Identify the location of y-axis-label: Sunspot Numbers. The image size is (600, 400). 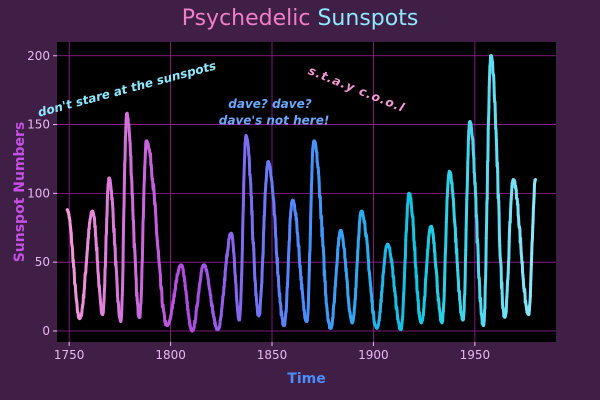
(20, 192).